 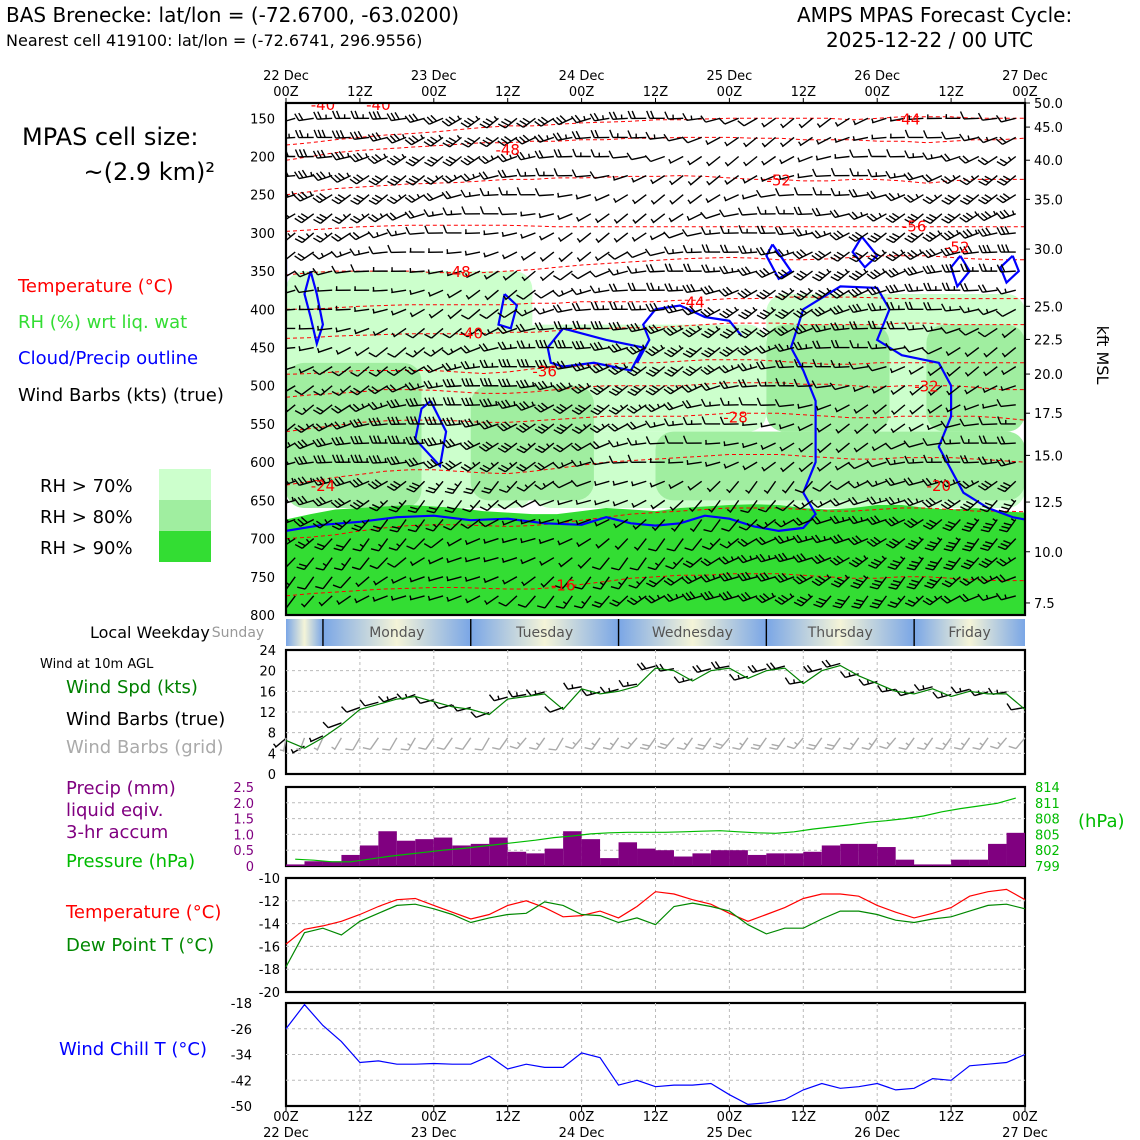 I want to click on precip-bar, so click(x=387, y=848).